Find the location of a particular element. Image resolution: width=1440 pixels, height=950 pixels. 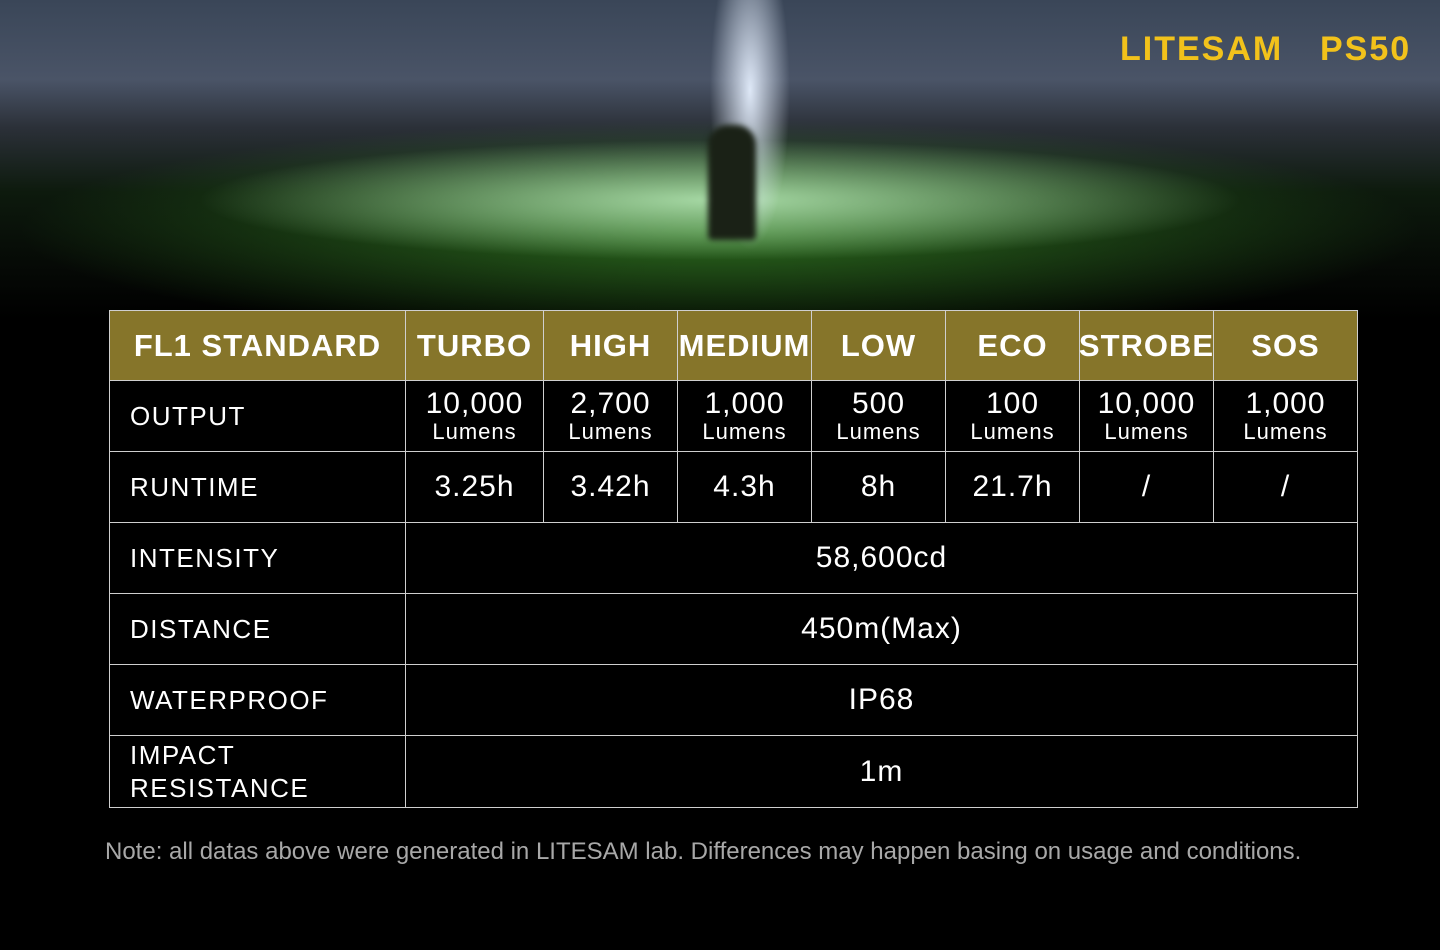

header-text: ECO is located at coordinates (1012, 345).